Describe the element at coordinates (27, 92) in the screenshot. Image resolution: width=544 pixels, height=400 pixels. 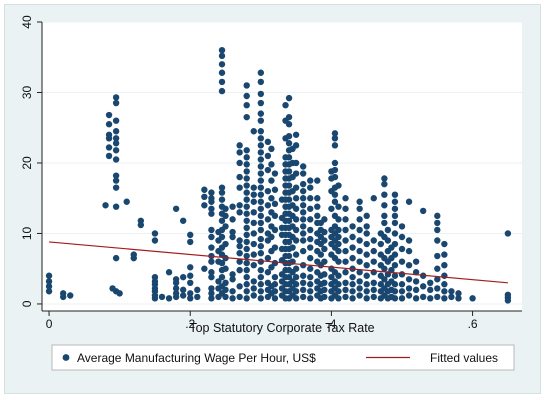
I see `y-tick-label: 30` at that location.